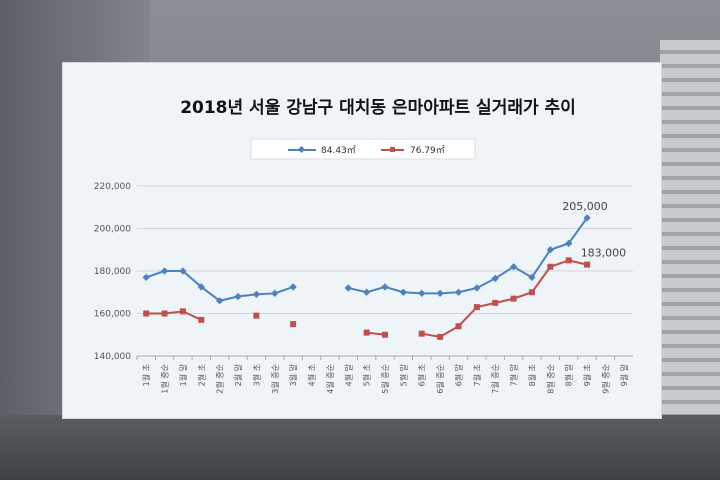 The height and width of the screenshot is (480, 720). Describe the element at coordinates (367, 375) in the screenshot. I see `x-tick-label: 5월 초` at that location.